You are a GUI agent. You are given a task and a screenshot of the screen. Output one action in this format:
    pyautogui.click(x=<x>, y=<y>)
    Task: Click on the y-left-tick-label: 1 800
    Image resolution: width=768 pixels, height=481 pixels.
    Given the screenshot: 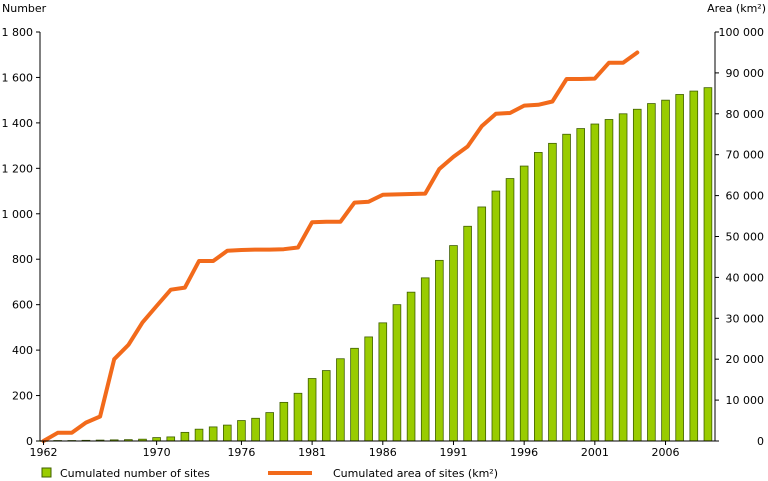 What is the action you would take?
    pyautogui.click(x=18, y=32)
    